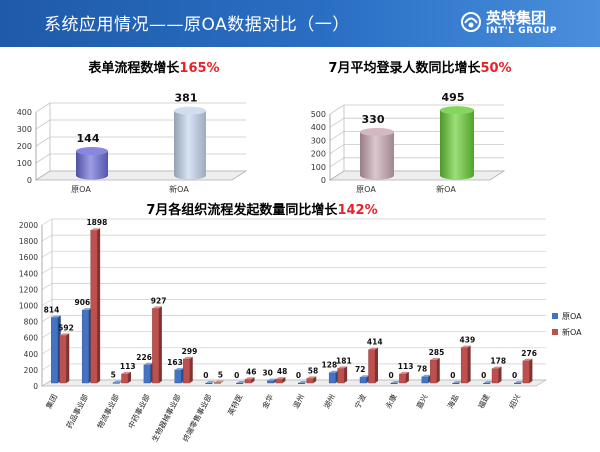  Describe the element at coordinates (313, 370) in the screenshot. I see `chart3-value-label: 58` at that location.